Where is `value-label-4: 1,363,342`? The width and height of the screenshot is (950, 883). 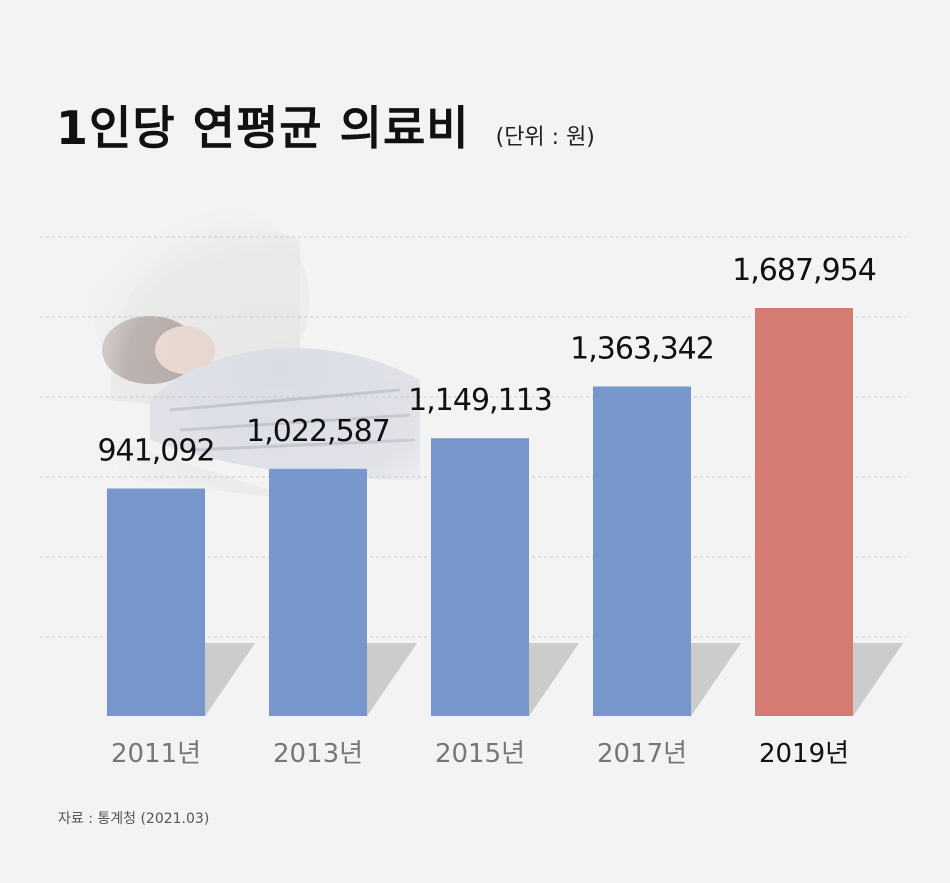 value-label-4: 1,363,342 is located at coordinates (642, 348).